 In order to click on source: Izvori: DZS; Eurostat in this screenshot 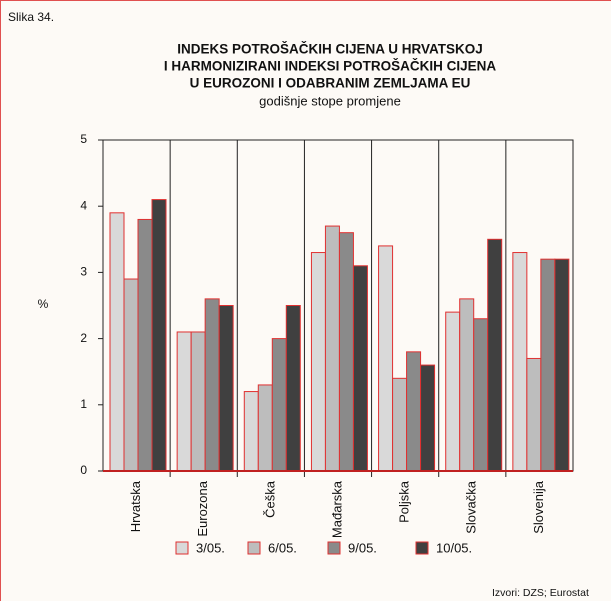, I will do `click(540, 593)`.